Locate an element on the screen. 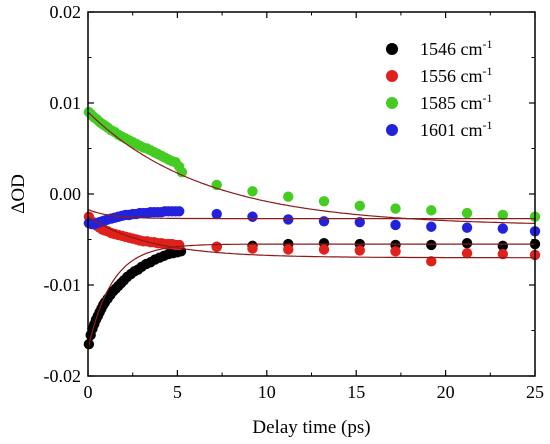  x-tick-label: 20 is located at coordinates (446, 392).